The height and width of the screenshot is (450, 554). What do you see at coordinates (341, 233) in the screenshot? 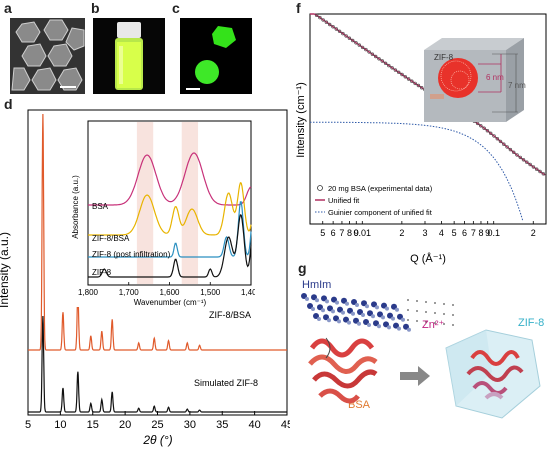
I see `saxs-x-tick-label: 7` at bounding box center [341, 233].